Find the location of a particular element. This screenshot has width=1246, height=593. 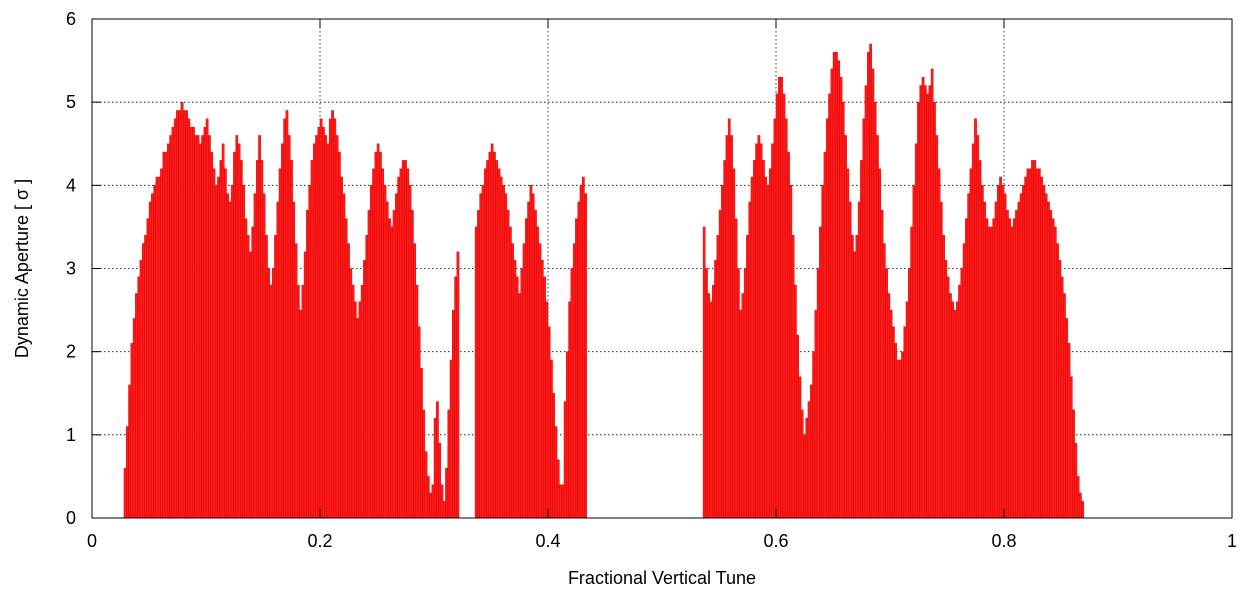

x-tick-label: 0.8 is located at coordinates (1003, 541).